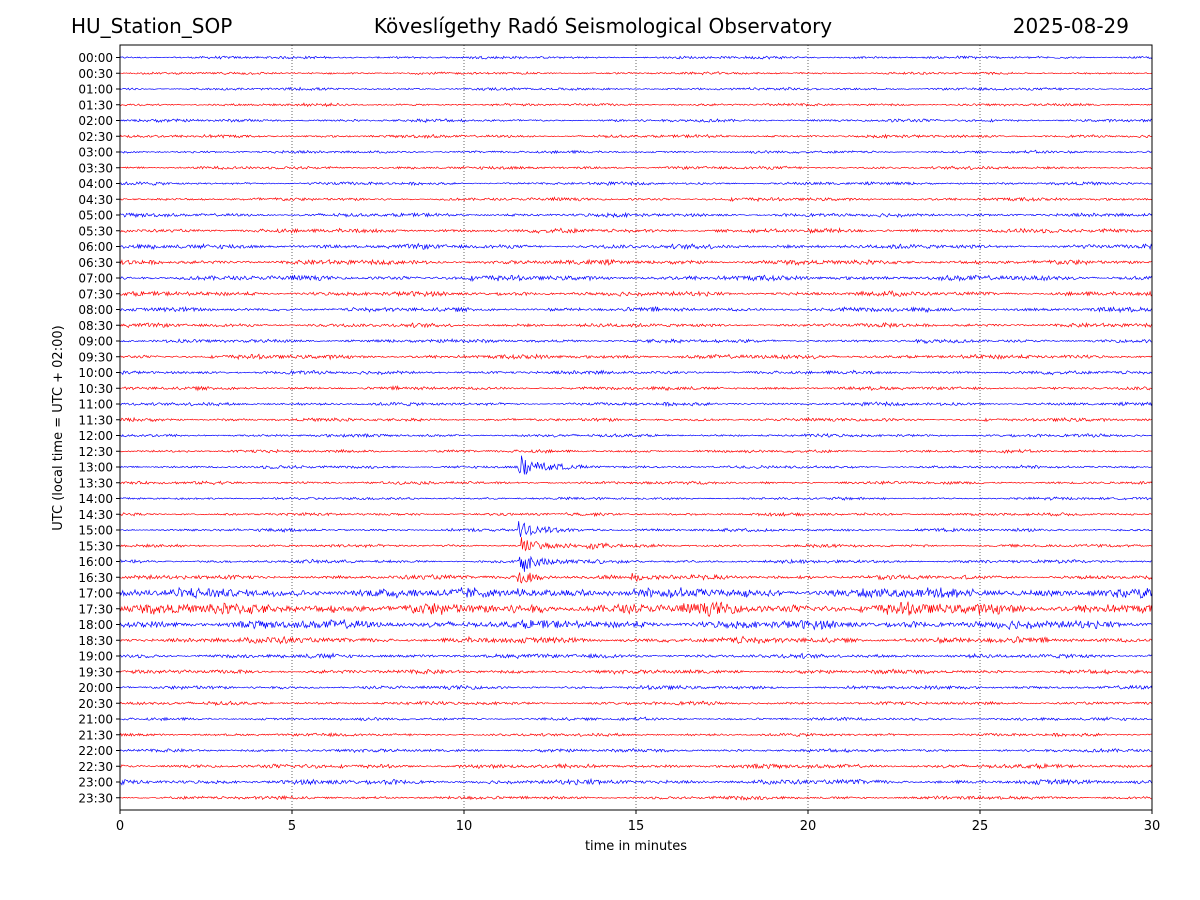 Image resolution: width=1200 pixels, height=900 pixels. Describe the element at coordinates (95, 90) in the screenshot. I see `y-tick-label: 01:00` at that location.